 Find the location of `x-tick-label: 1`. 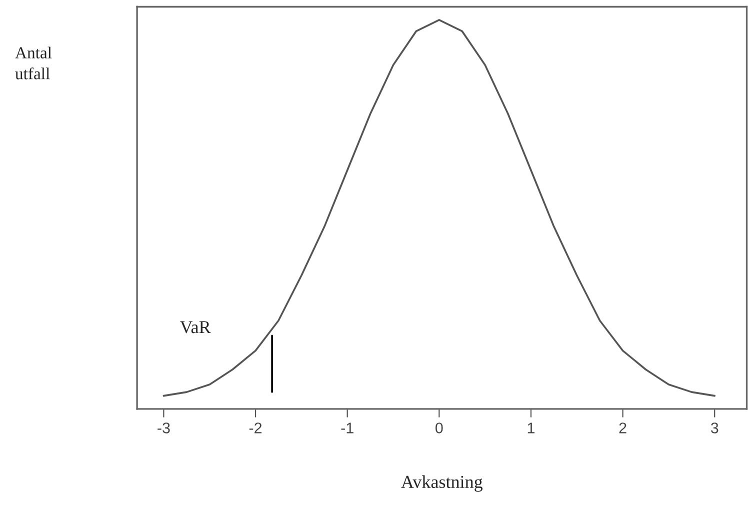

x-tick-label: 1 is located at coordinates (531, 428).